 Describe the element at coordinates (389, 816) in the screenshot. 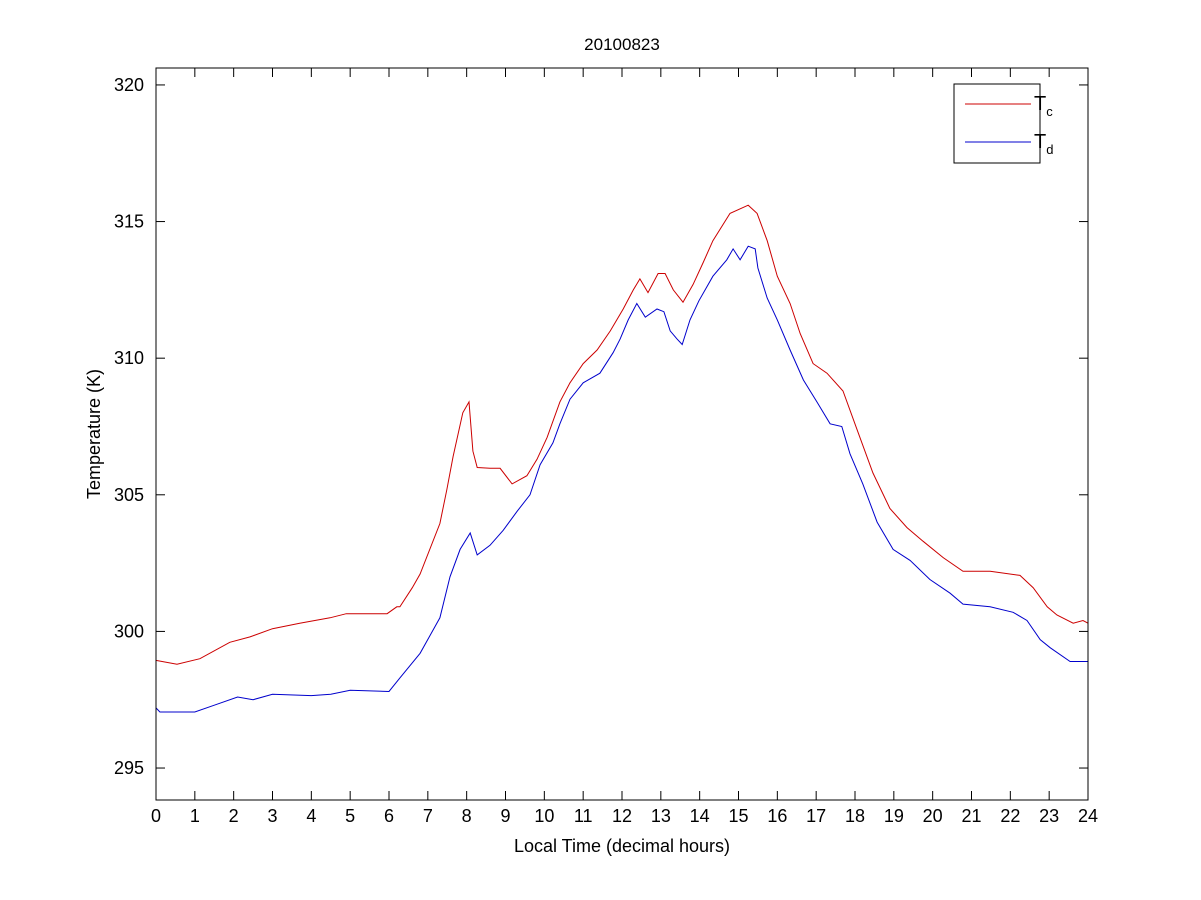

I see `x-tick-label: 6` at that location.